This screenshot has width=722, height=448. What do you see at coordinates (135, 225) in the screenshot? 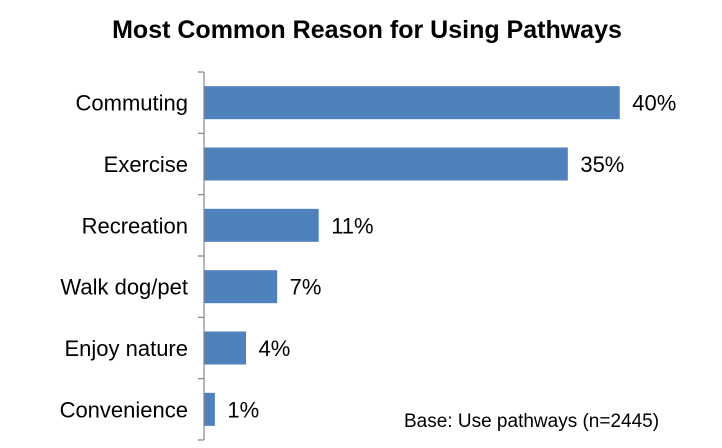
I see `category-label: Recreation` at bounding box center [135, 225].